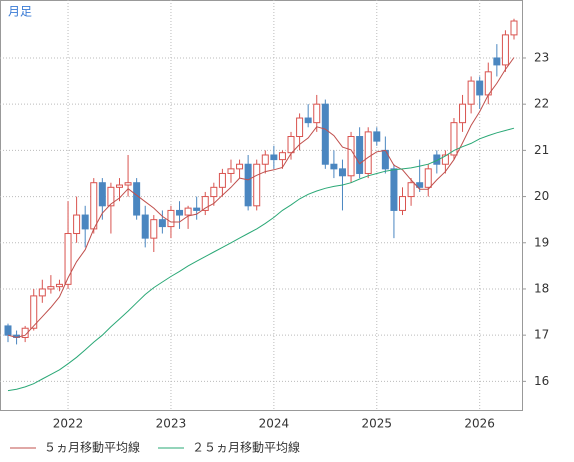  What do you see at coordinates (20, 12) in the screenshot?
I see `period-label: 月足` at bounding box center [20, 12].